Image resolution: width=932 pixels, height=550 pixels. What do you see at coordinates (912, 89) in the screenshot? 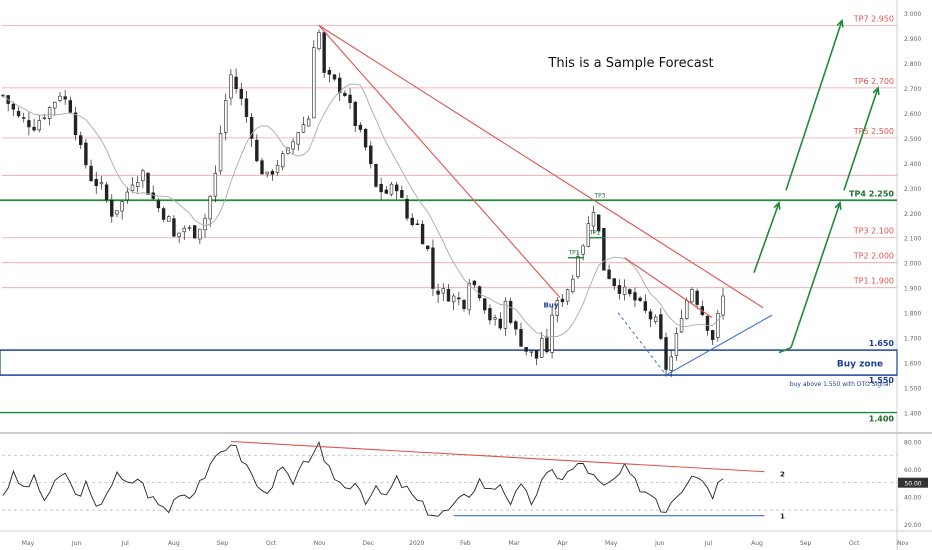
I see `price-tick-label: 2.700` at bounding box center [912, 89].